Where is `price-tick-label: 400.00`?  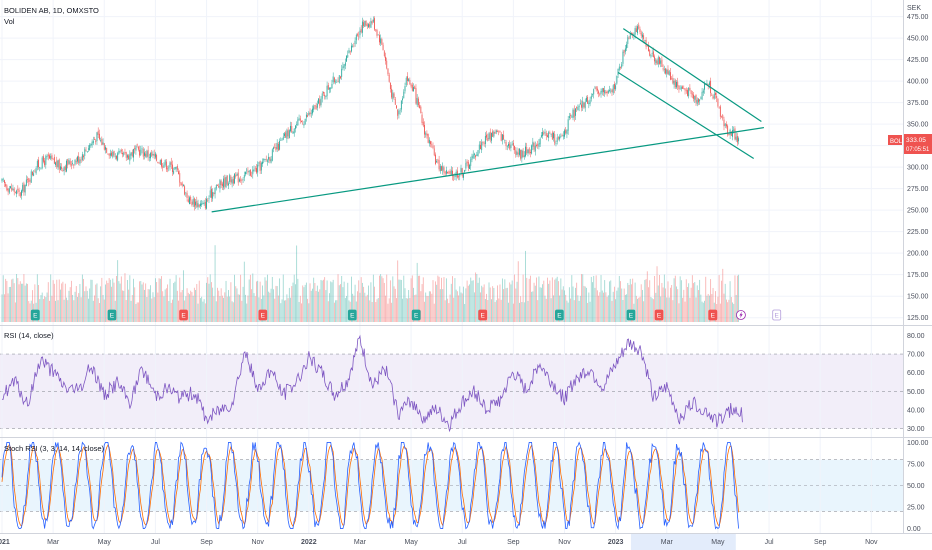
price-tick-label: 400.00 is located at coordinates (918, 82).